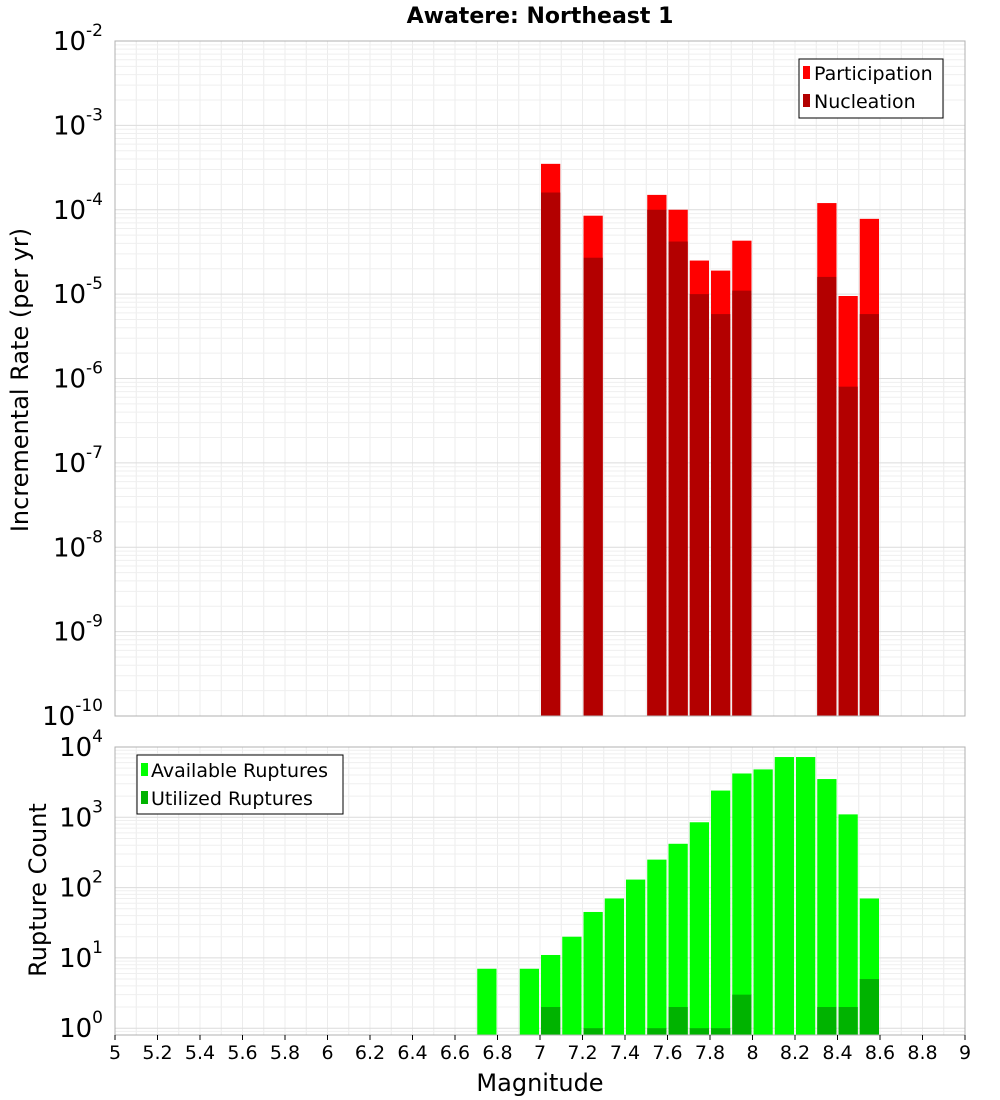  Describe the element at coordinates (837, 1053) in the screenshot. I see `x-tick-label: 8.4` at that location.